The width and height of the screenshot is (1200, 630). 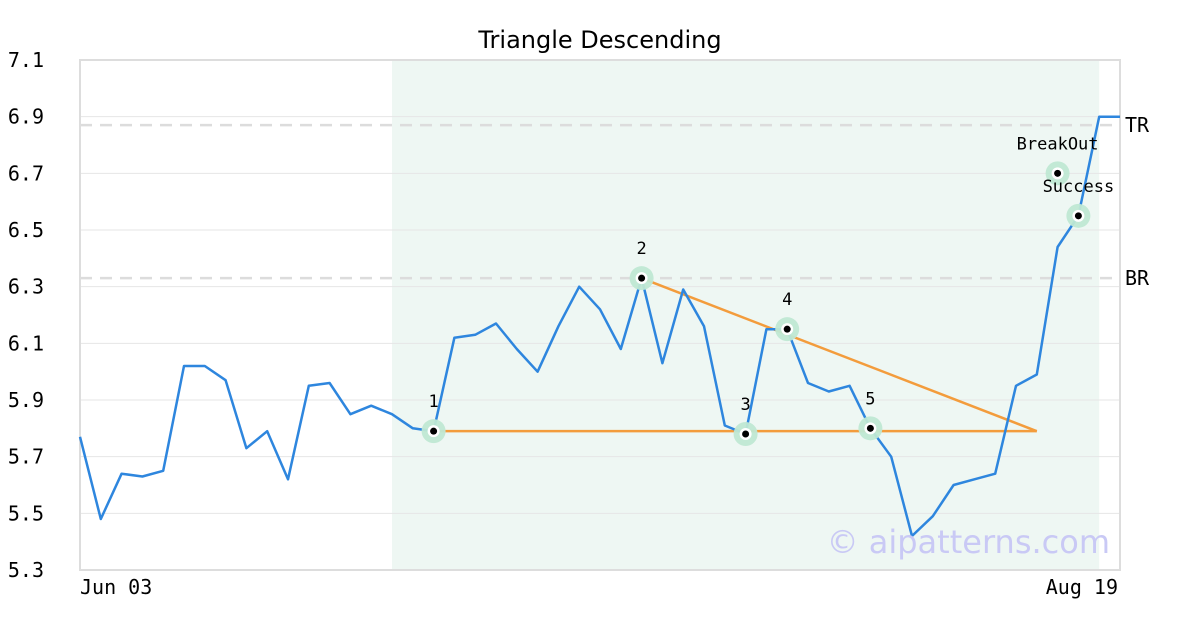 I want to click on y-tick-label: 6.1, so click(x=26, y=343).